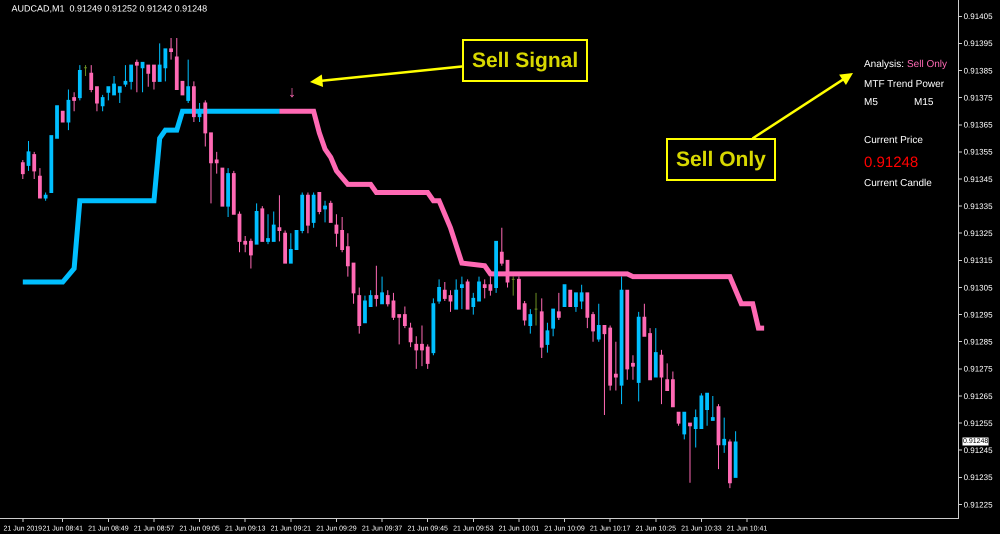  What do you see at coordinates (979, 423) in the screenshot?
I see `y-tick-label: 0.91255` at bounding box center [979, 423].